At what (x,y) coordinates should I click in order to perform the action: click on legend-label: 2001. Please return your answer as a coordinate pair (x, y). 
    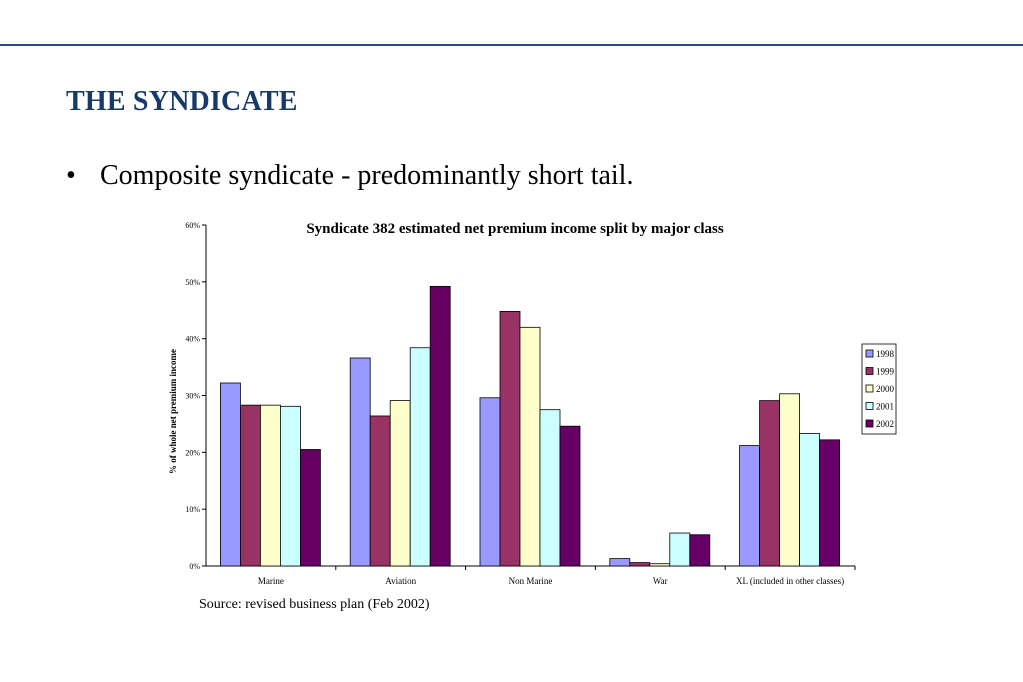
    Looking at the image, I should click on (885, 407).